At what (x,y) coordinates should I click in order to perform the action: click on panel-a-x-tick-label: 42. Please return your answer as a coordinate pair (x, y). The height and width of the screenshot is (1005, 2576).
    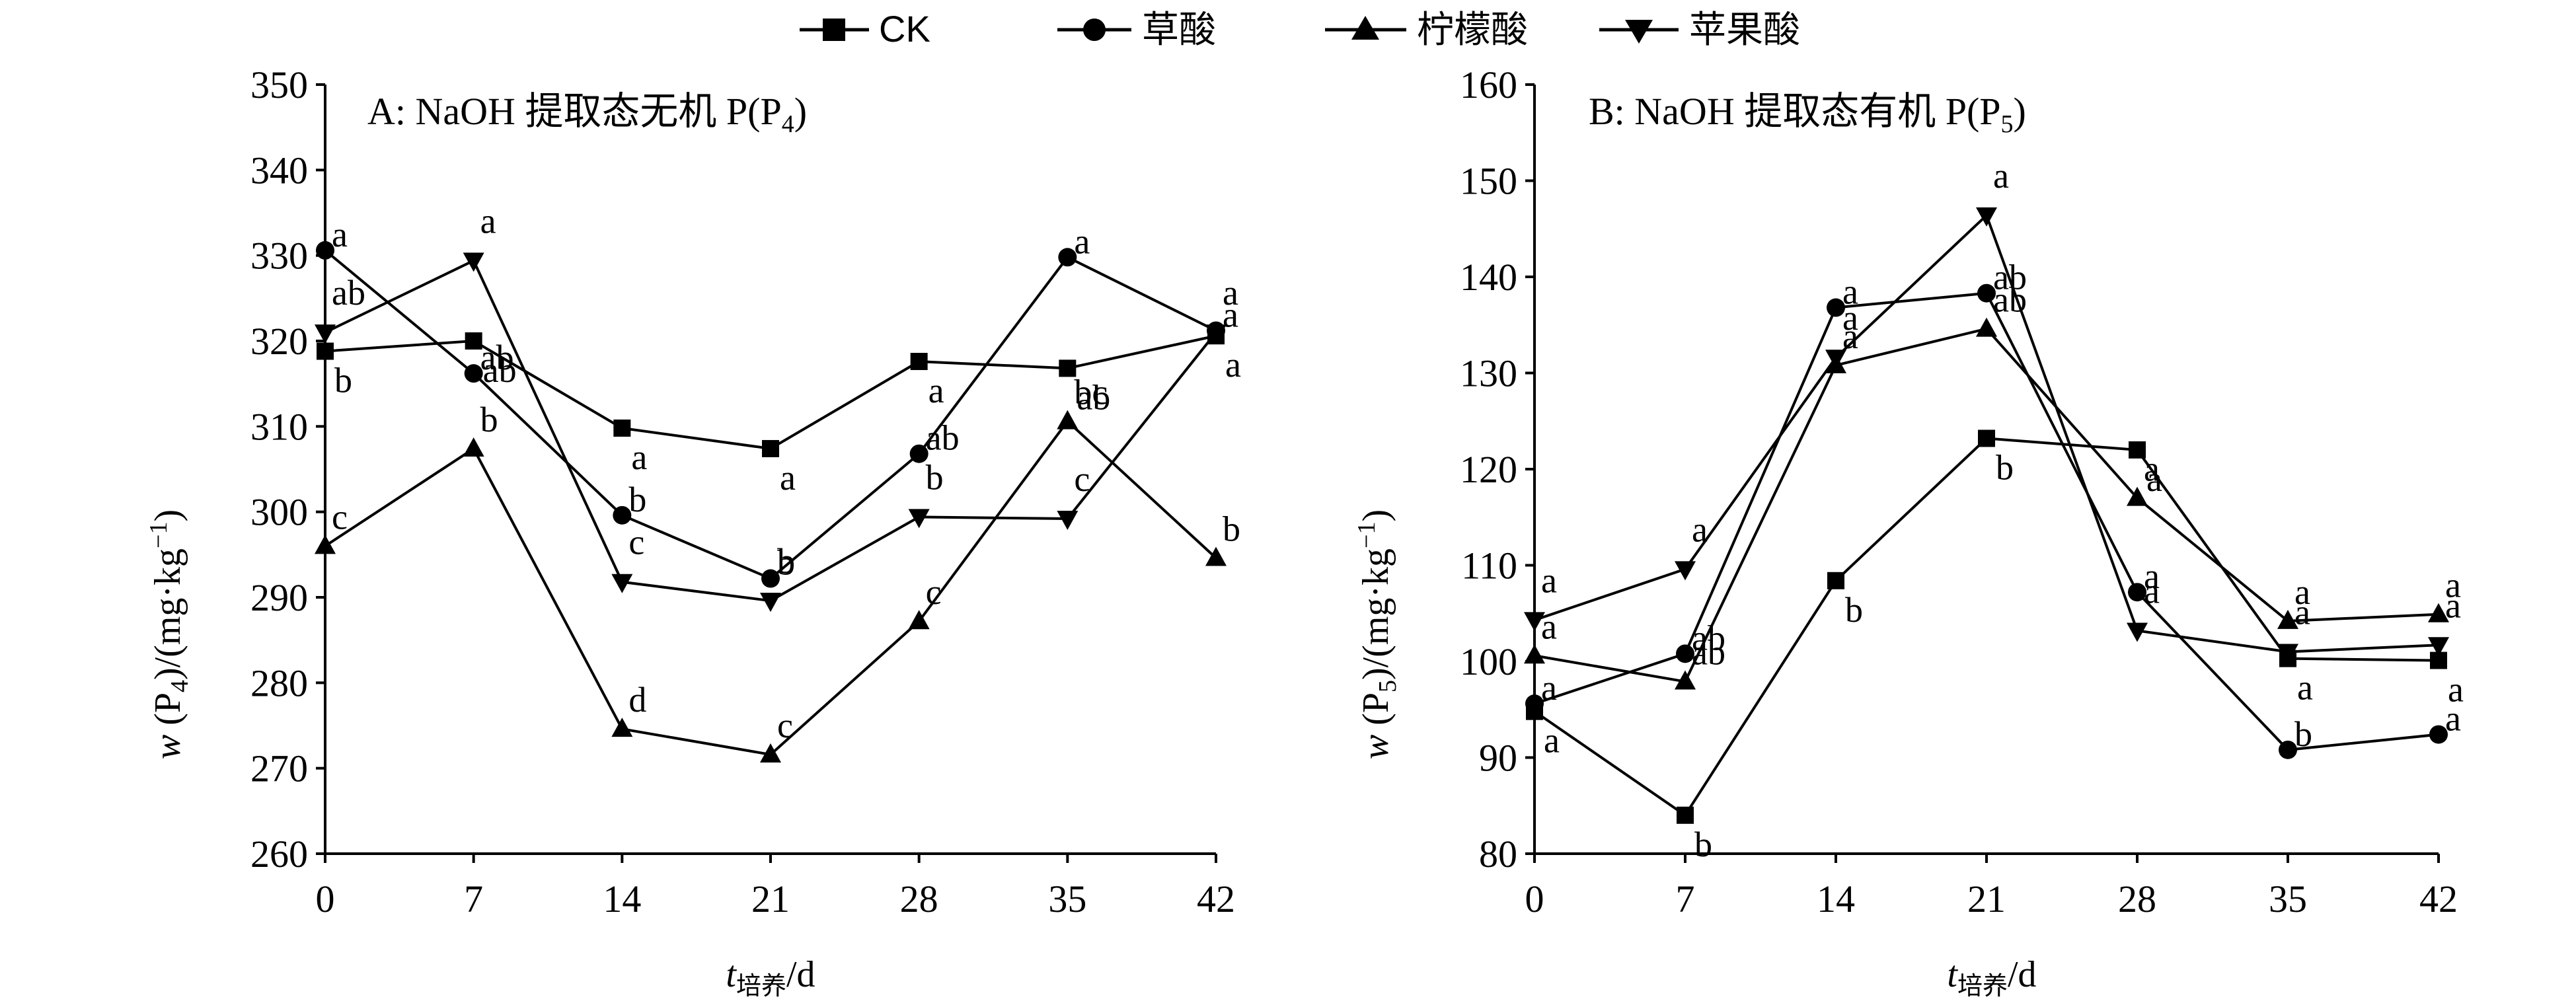
    Looking at the image, I should click on (1216, 899).